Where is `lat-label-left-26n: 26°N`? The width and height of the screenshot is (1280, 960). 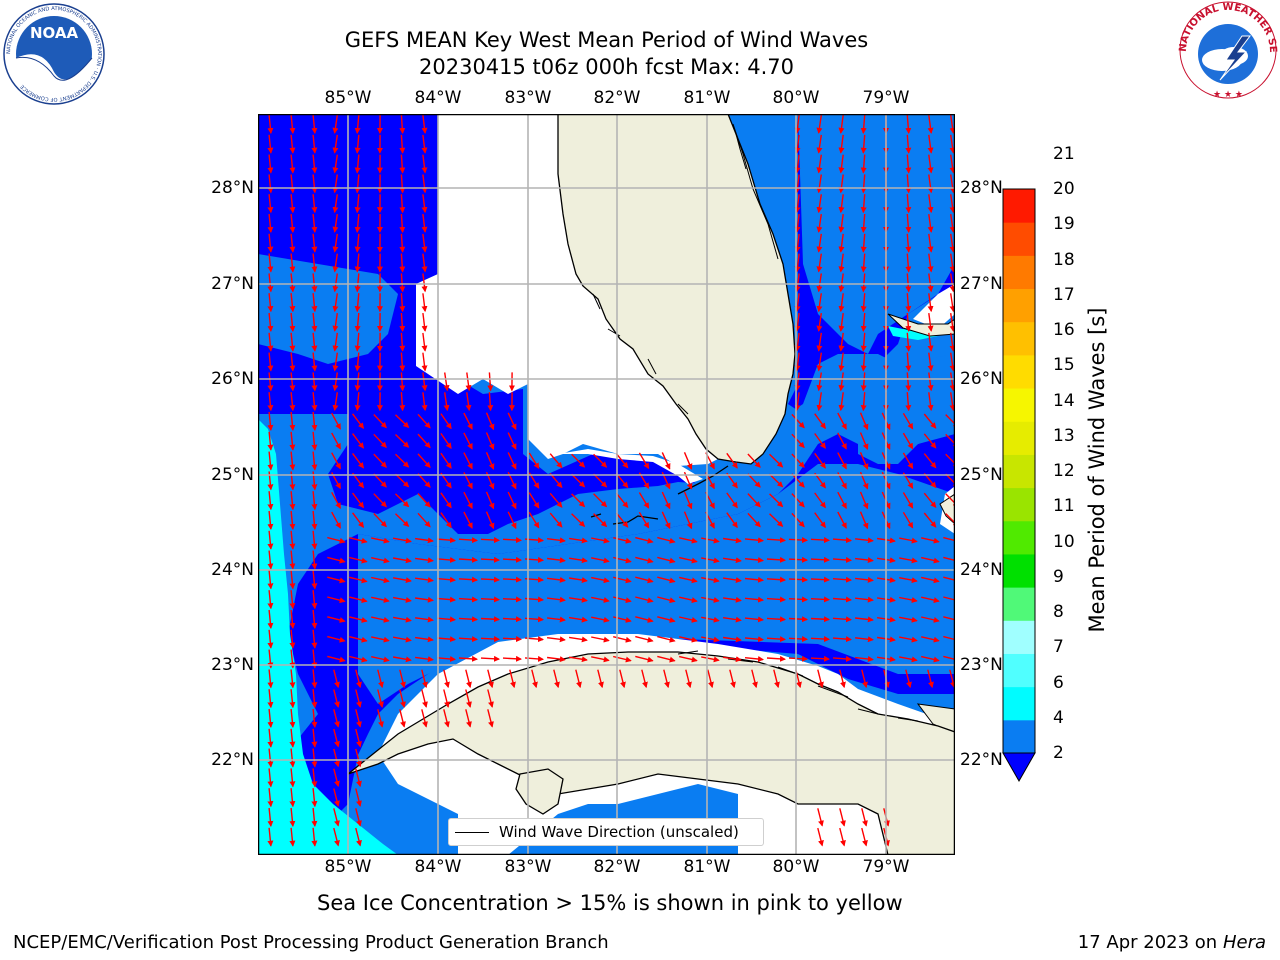 lat-label-left-26n: 26°N is located at coordinates (232, 379).